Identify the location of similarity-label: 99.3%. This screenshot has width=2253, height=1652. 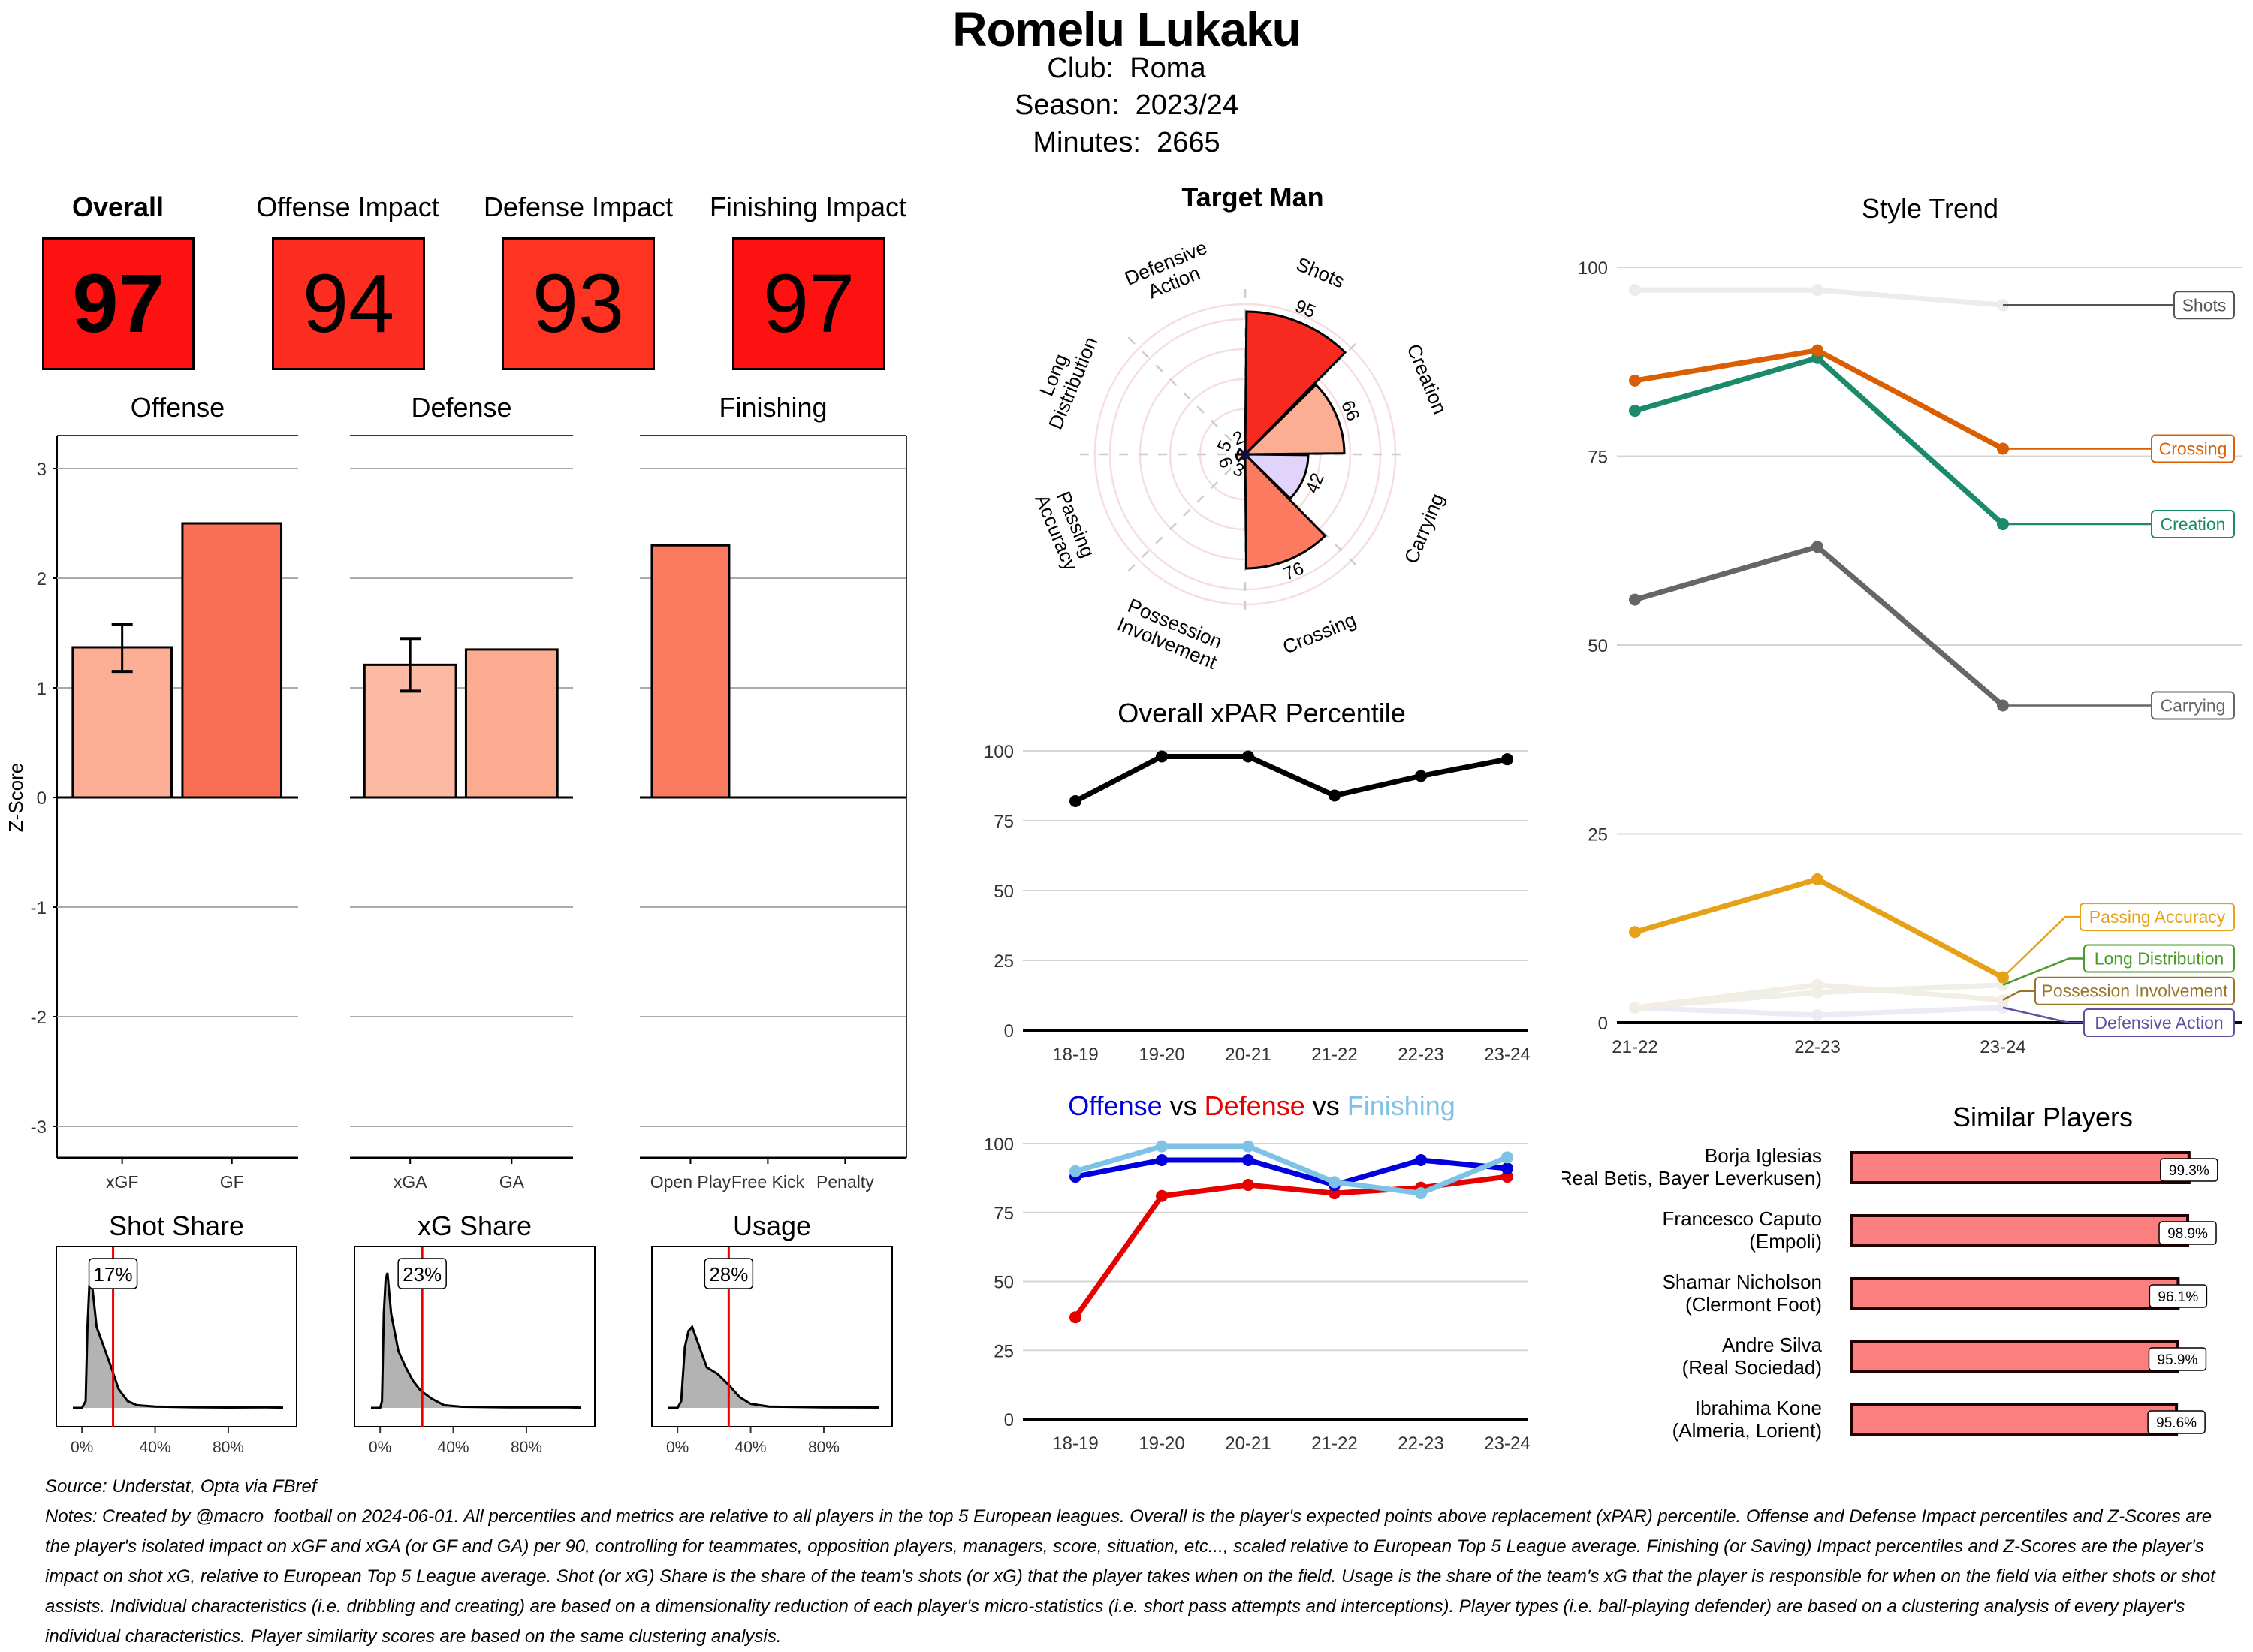
(2189, 1171).